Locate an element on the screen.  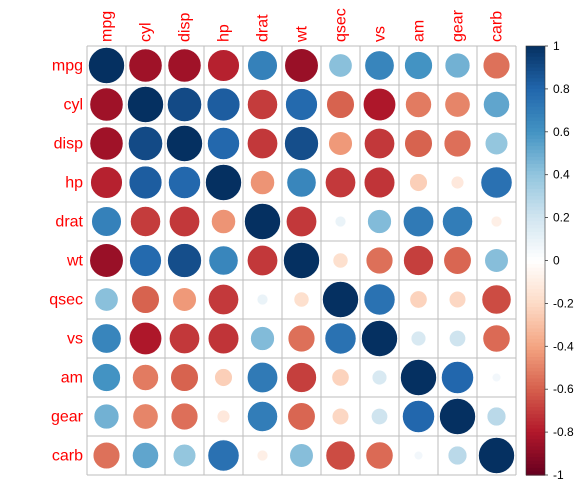
corr-circle-hp-carb is located at coordinates (496, 182).